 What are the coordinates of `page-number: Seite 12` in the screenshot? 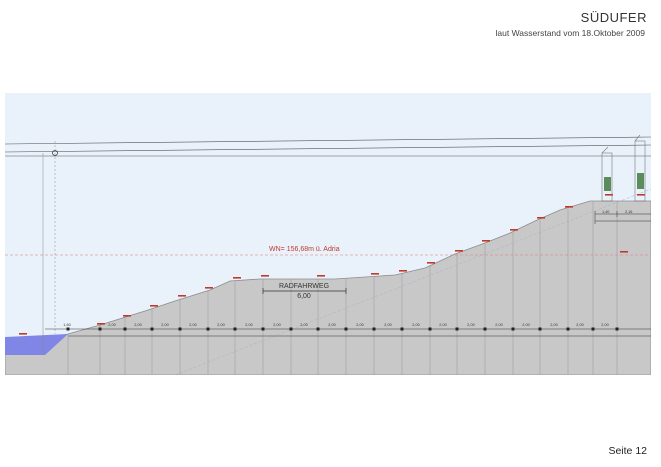 It's located at (627, 451).